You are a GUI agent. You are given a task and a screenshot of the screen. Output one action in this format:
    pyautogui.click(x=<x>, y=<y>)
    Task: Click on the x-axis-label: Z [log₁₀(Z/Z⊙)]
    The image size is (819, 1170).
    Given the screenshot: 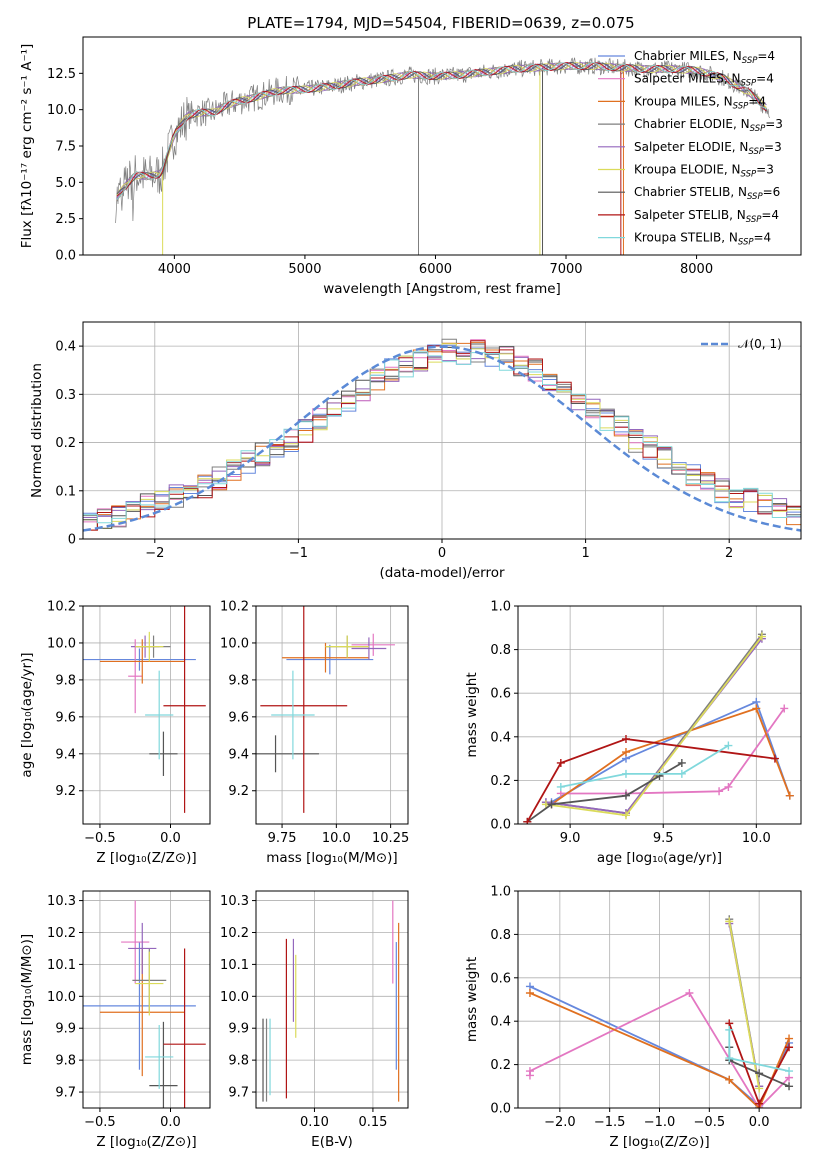 What is the action you would take?
    pyautogui.click(x=659, y=1142)
    